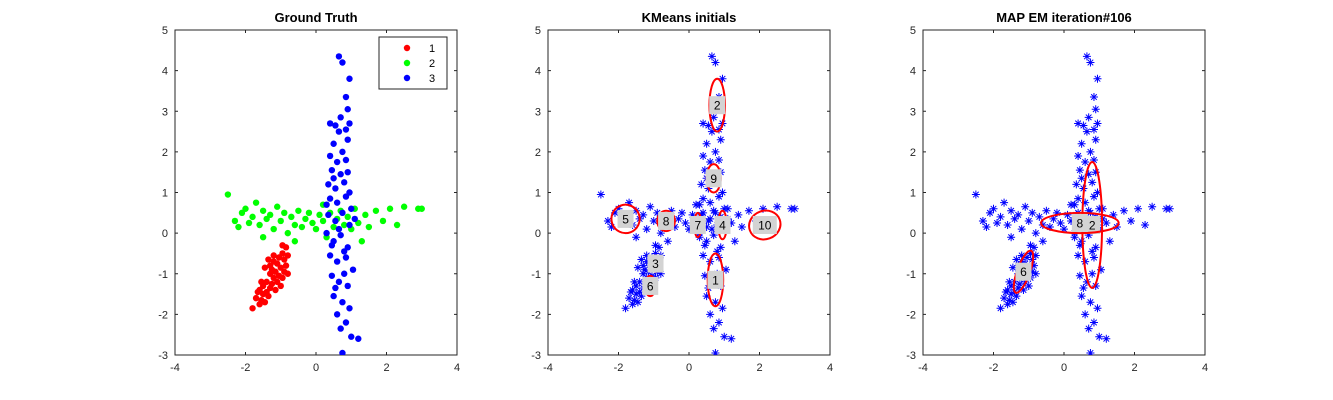  I want to click on component-7: 7, so click(697, 225).